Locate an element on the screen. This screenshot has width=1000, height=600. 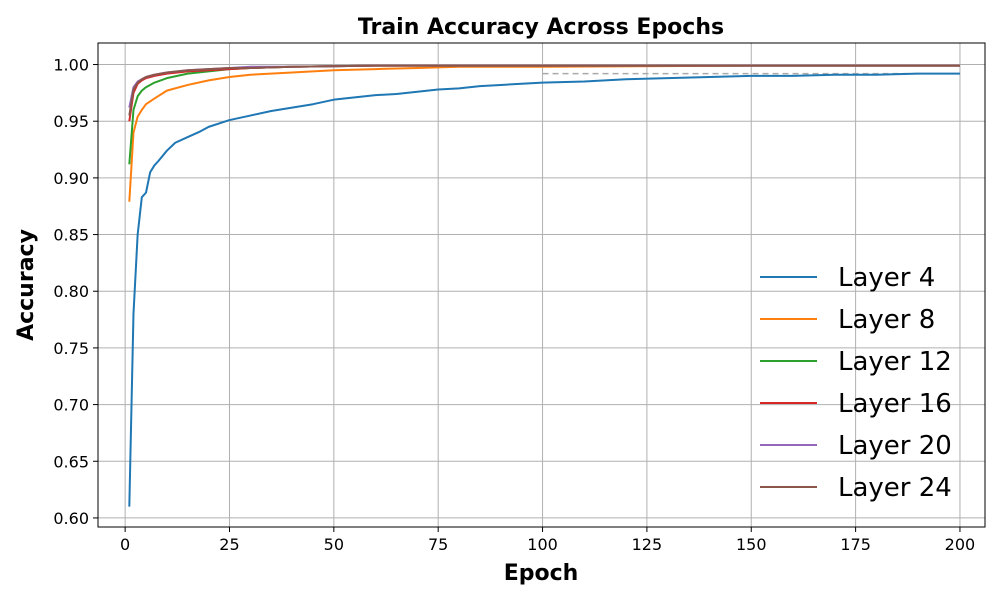
y-axis-label: Accuracy is located at coordinates (26, 285).